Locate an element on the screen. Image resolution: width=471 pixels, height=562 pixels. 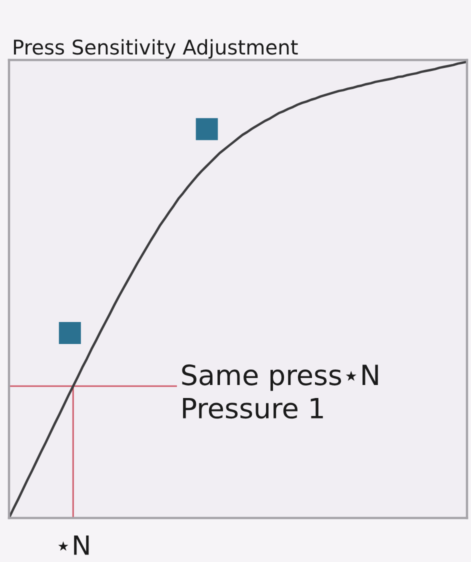
annotation: Same press⋆N Pressure 1 is located at coordinates (280, 391).